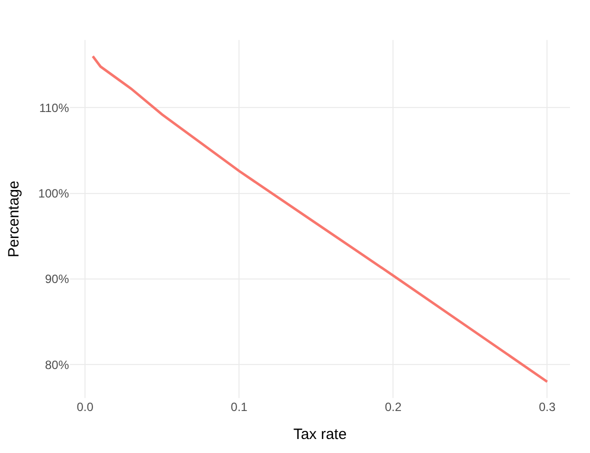  I want to click on y-tick-label: 90%, so click(57, 279).